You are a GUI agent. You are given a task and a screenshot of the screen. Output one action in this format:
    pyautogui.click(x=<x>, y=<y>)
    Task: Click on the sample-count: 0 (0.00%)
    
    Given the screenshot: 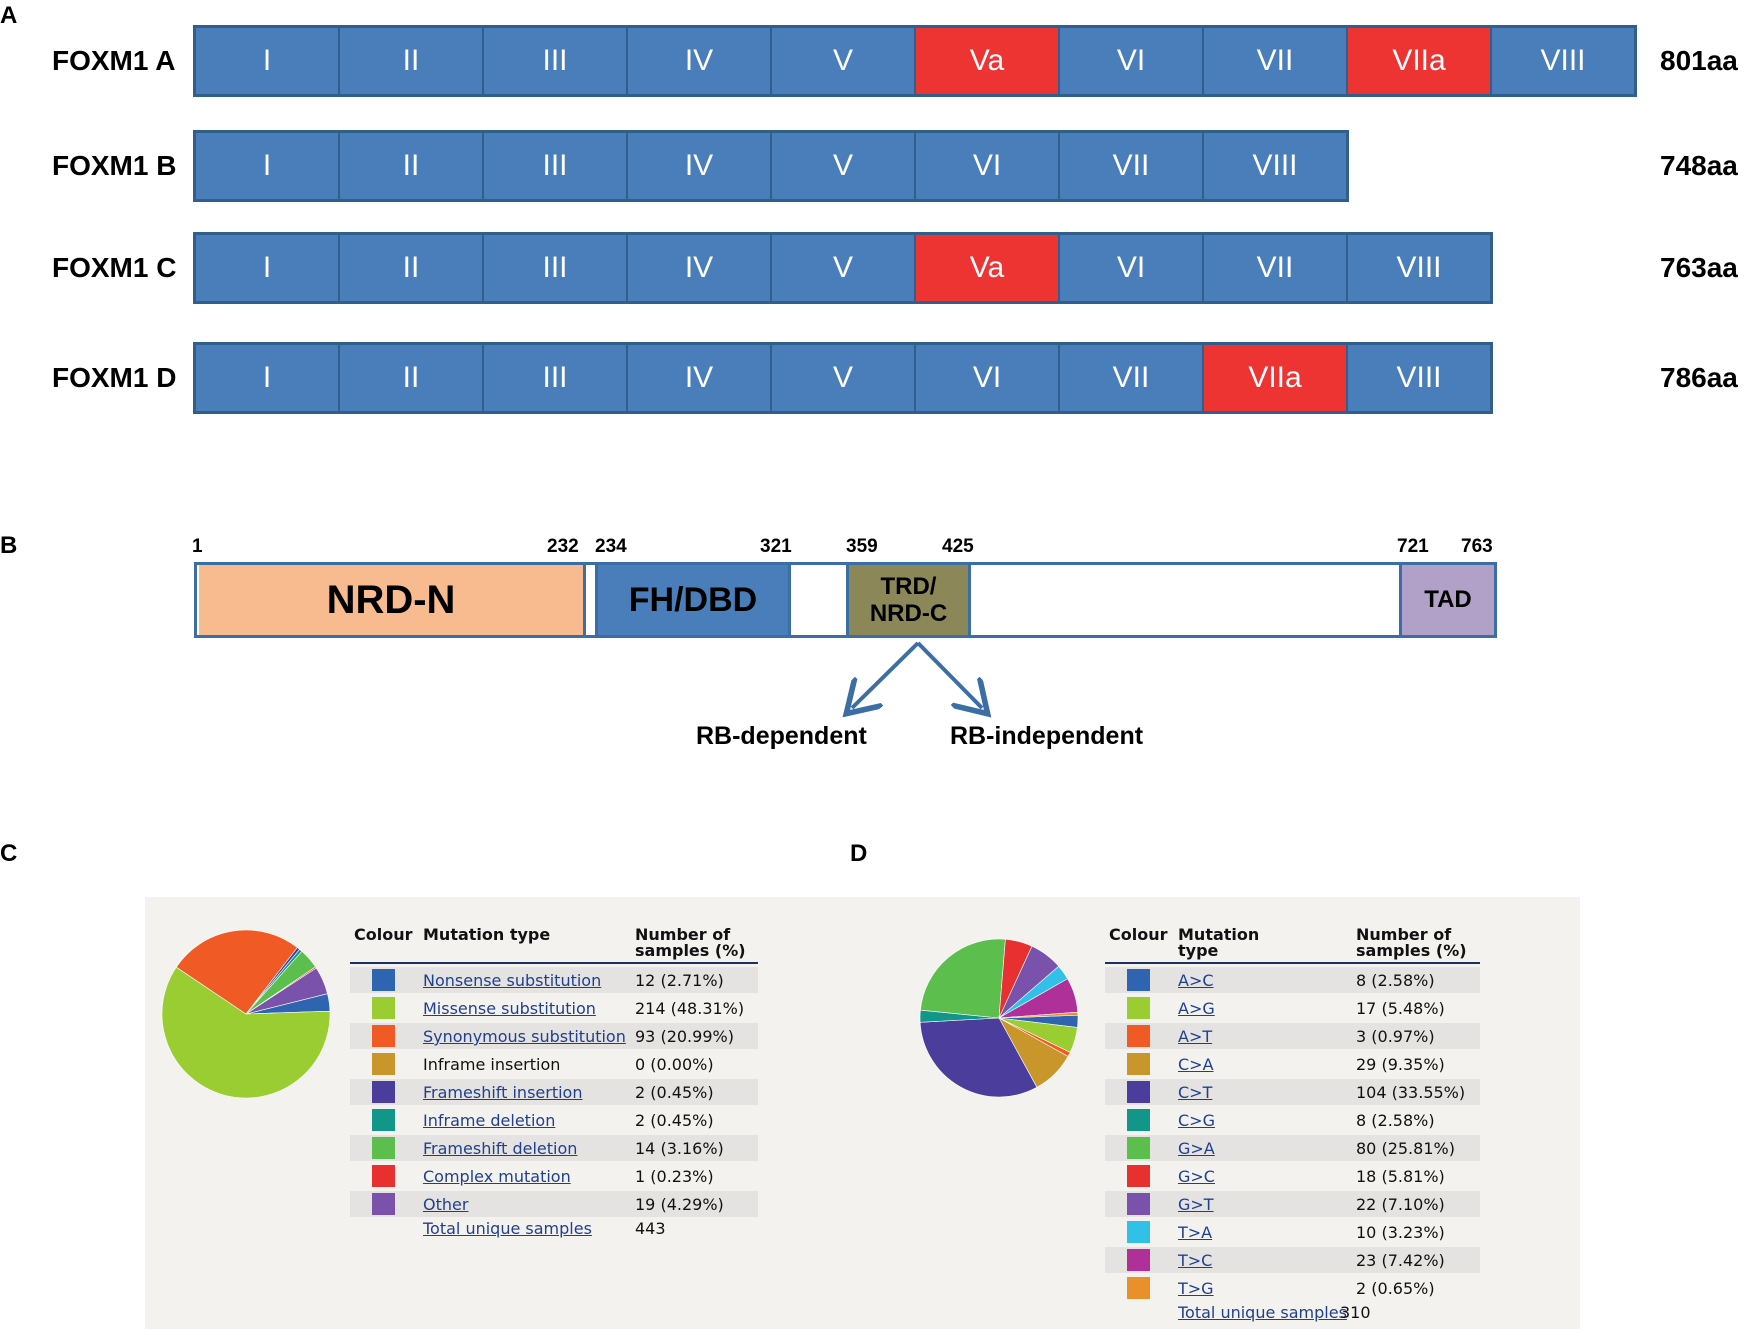 What is the action you would take?
    pyautogui.click(x=674, y=1064)
    